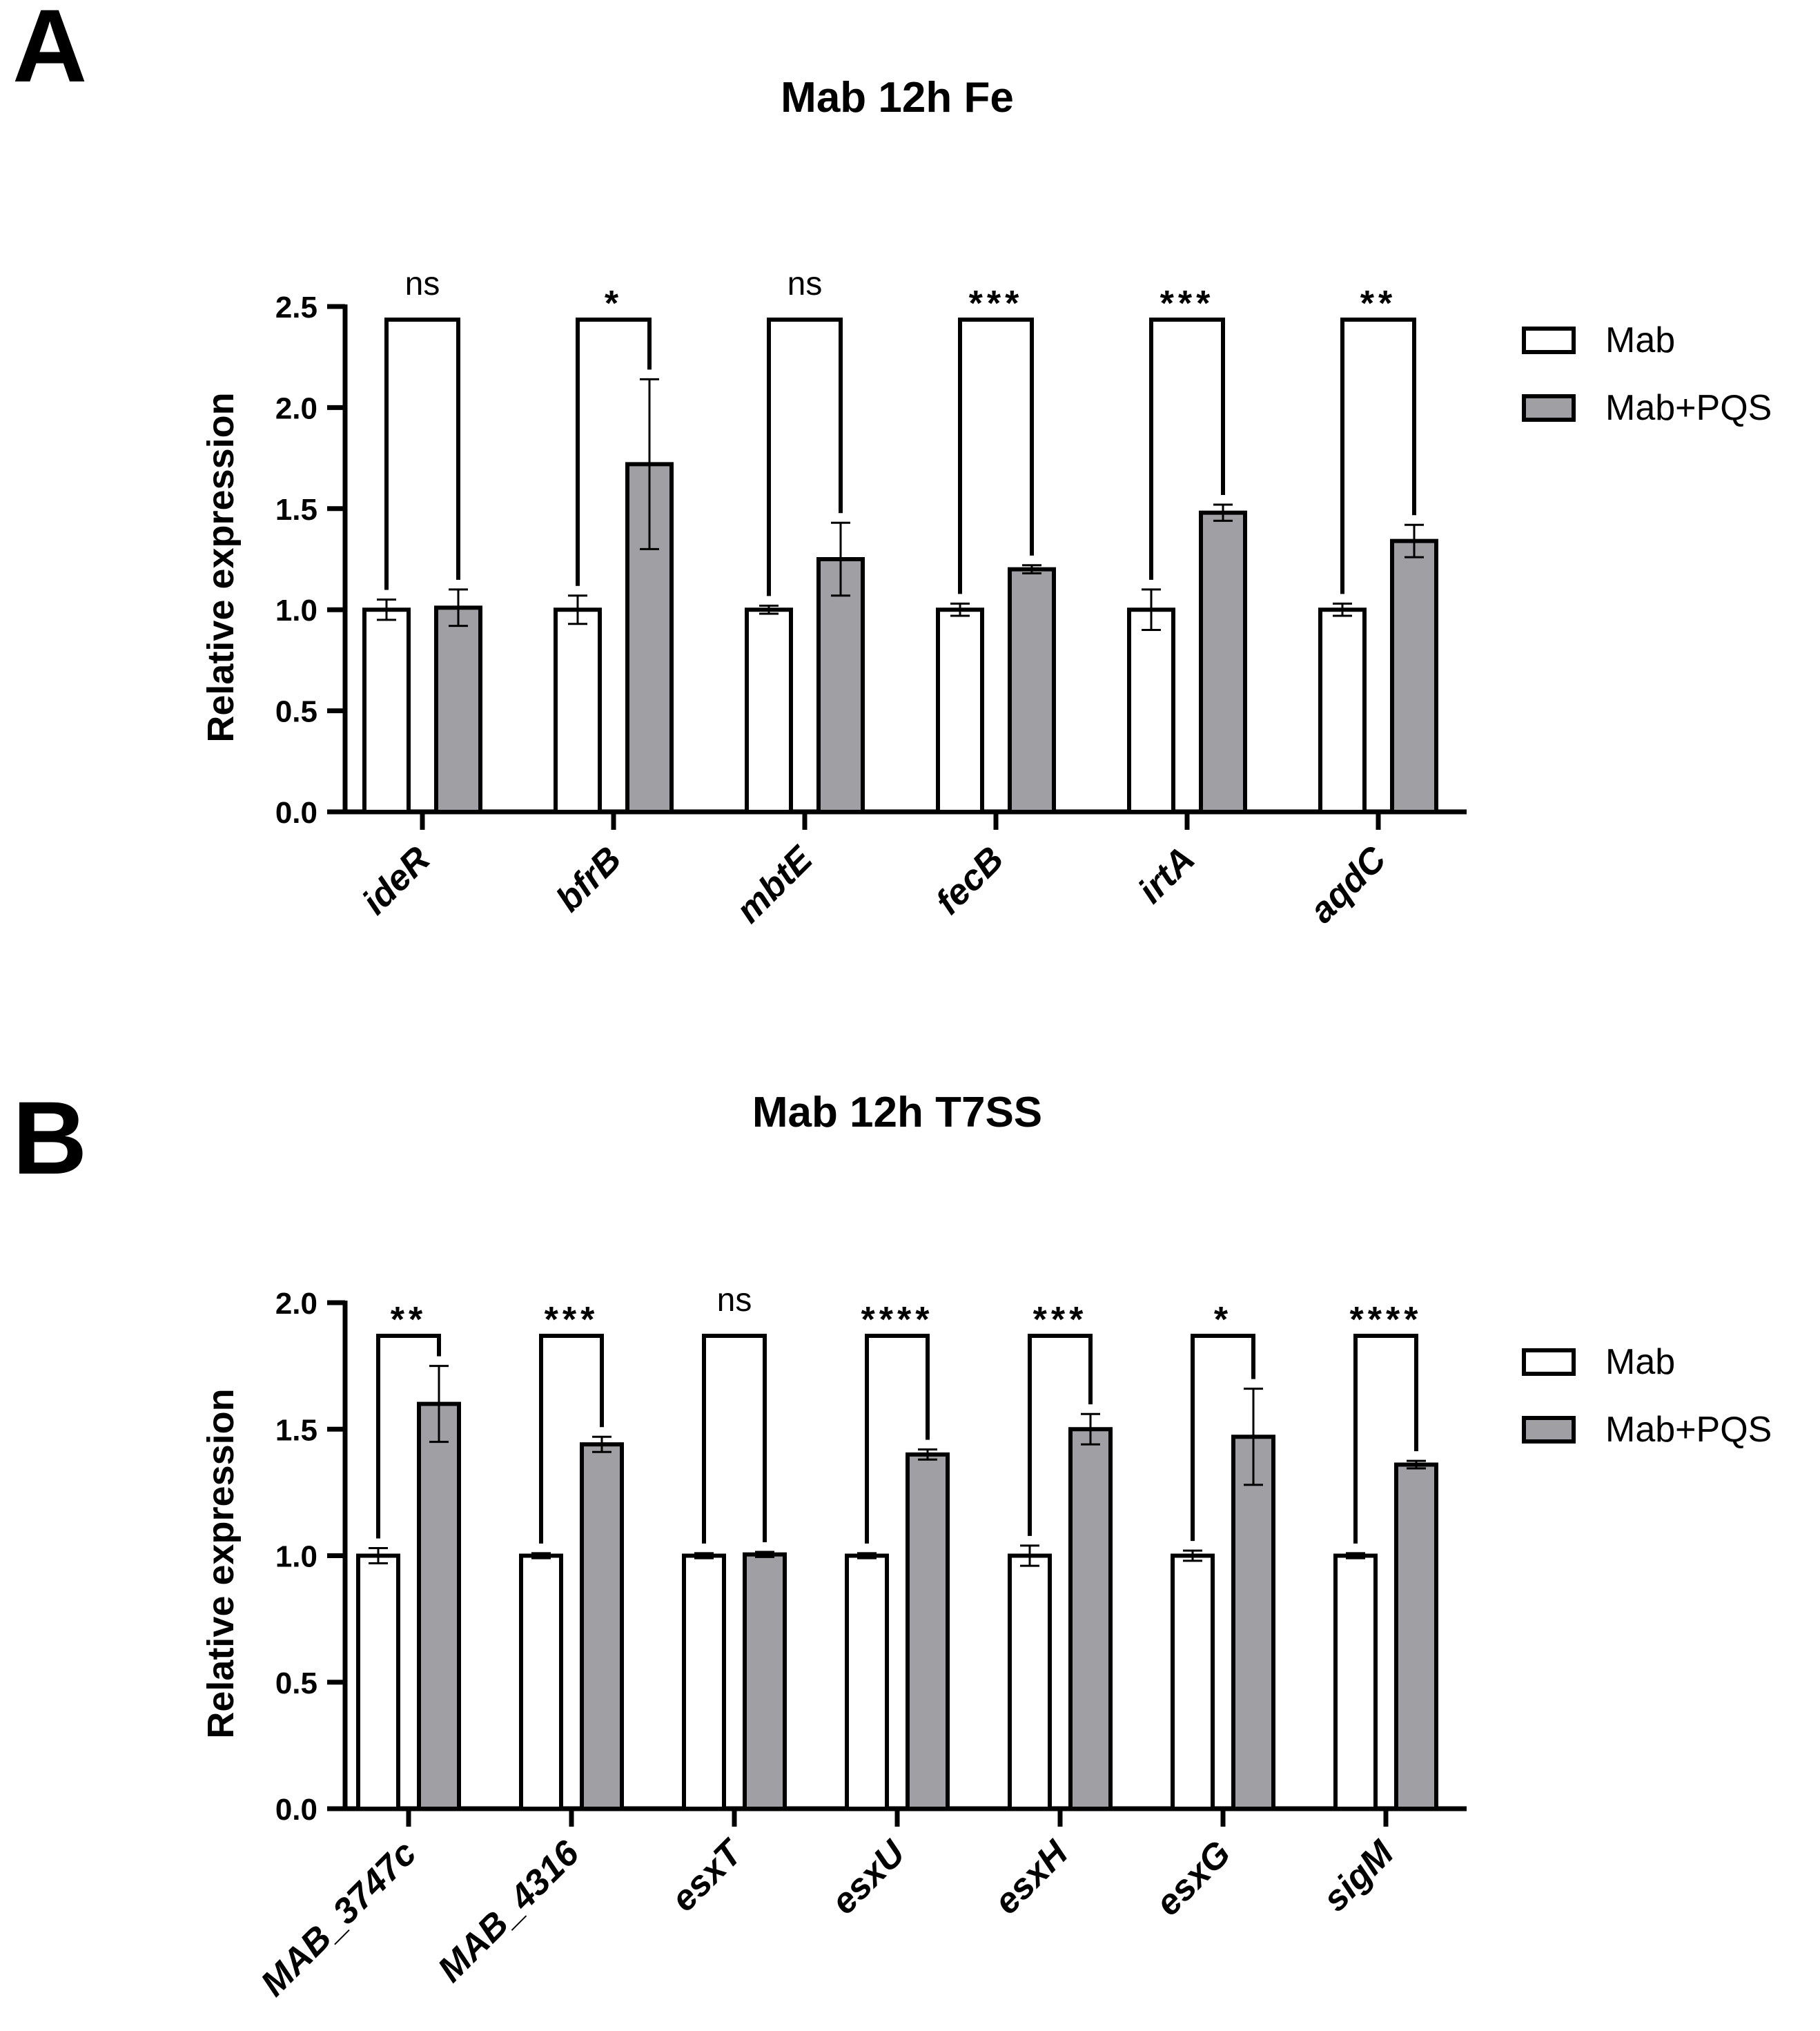 This screenshot has width=1820, height=2031. I want to click on x-category-label: bfrB, so click(589, 879).